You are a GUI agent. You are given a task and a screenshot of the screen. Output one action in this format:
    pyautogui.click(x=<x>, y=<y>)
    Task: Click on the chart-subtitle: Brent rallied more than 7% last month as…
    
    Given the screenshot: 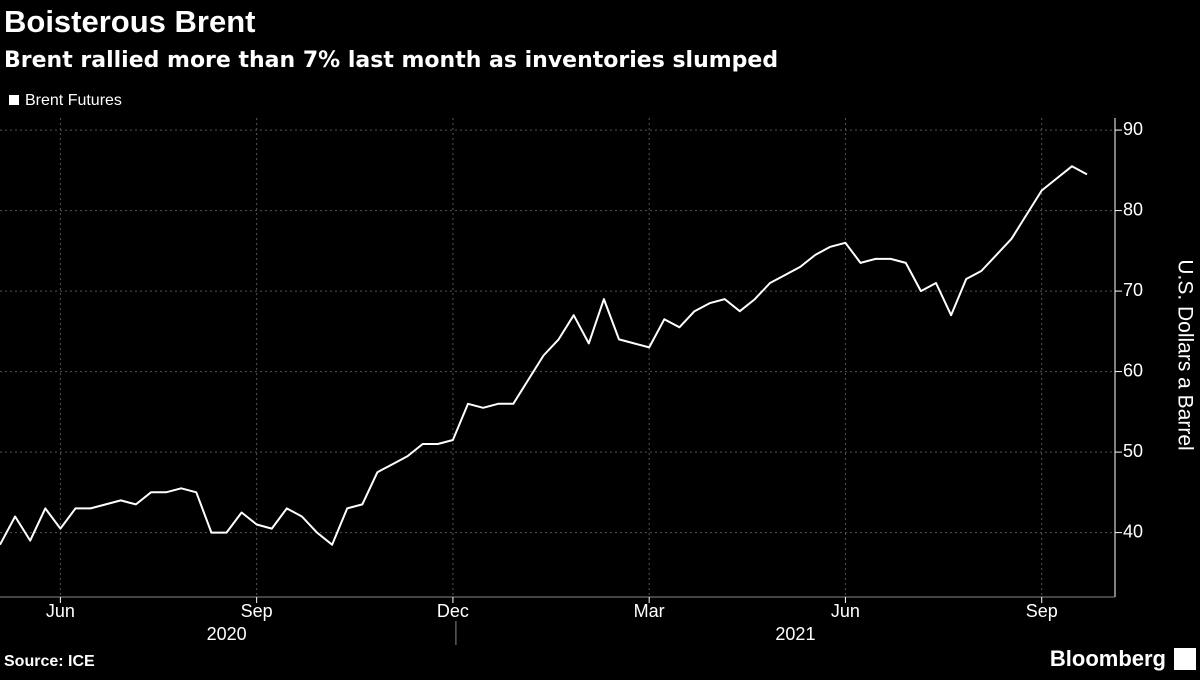 What is the action you would take?
    pyautogui.click(x=391, y=60)
    